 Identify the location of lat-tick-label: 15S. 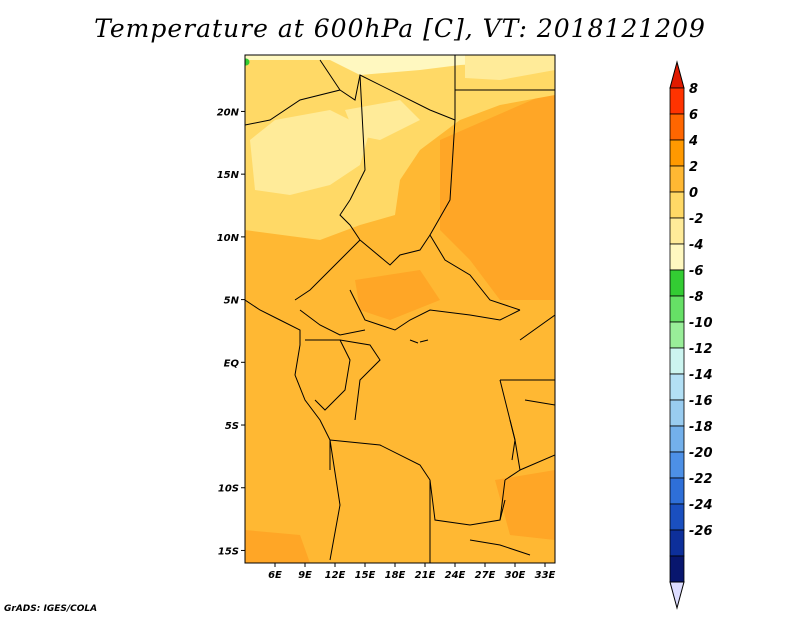
(228, 551).